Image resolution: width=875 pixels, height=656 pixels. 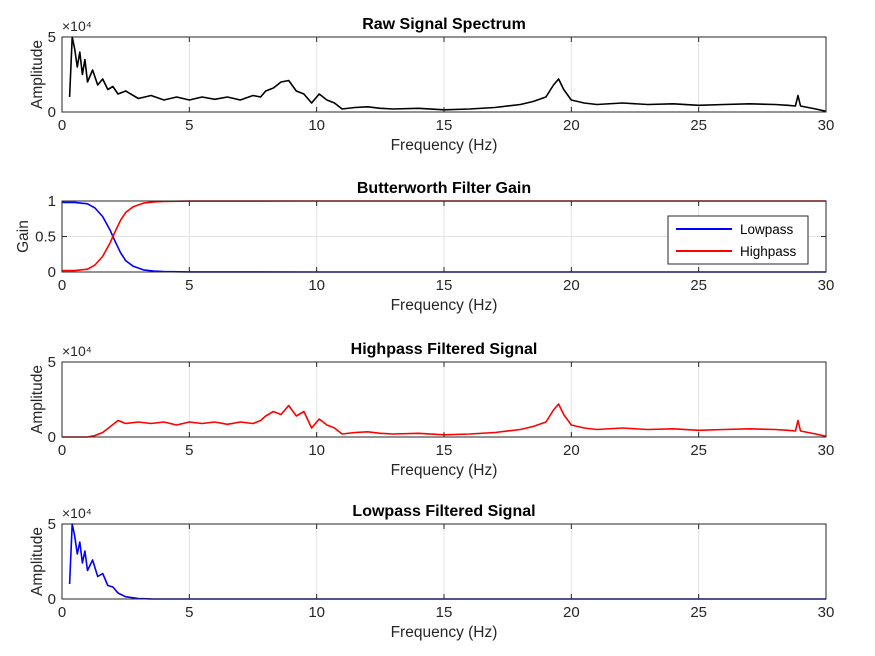 I want to click on y-tick-label: 1, so click(x=52, y=201).